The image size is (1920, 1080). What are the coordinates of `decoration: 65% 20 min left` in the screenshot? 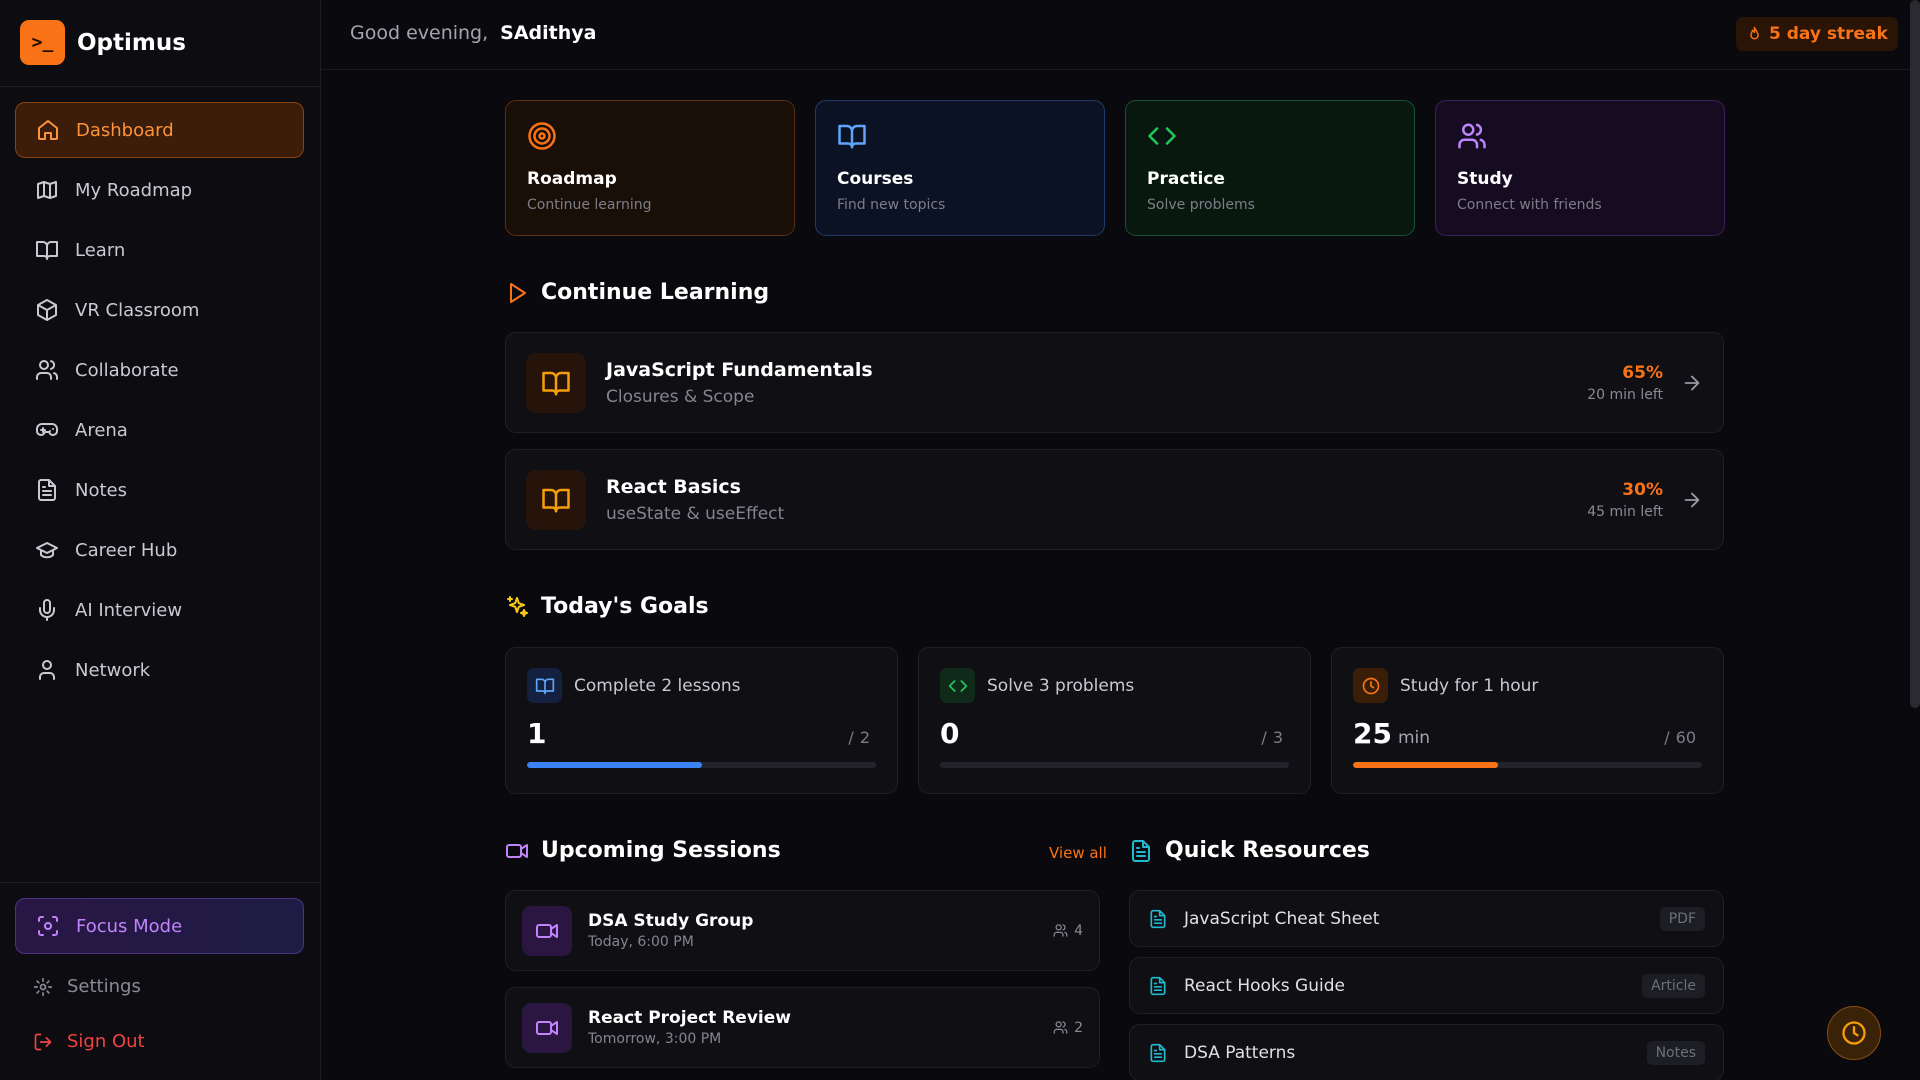 It's located at (1625, 383).